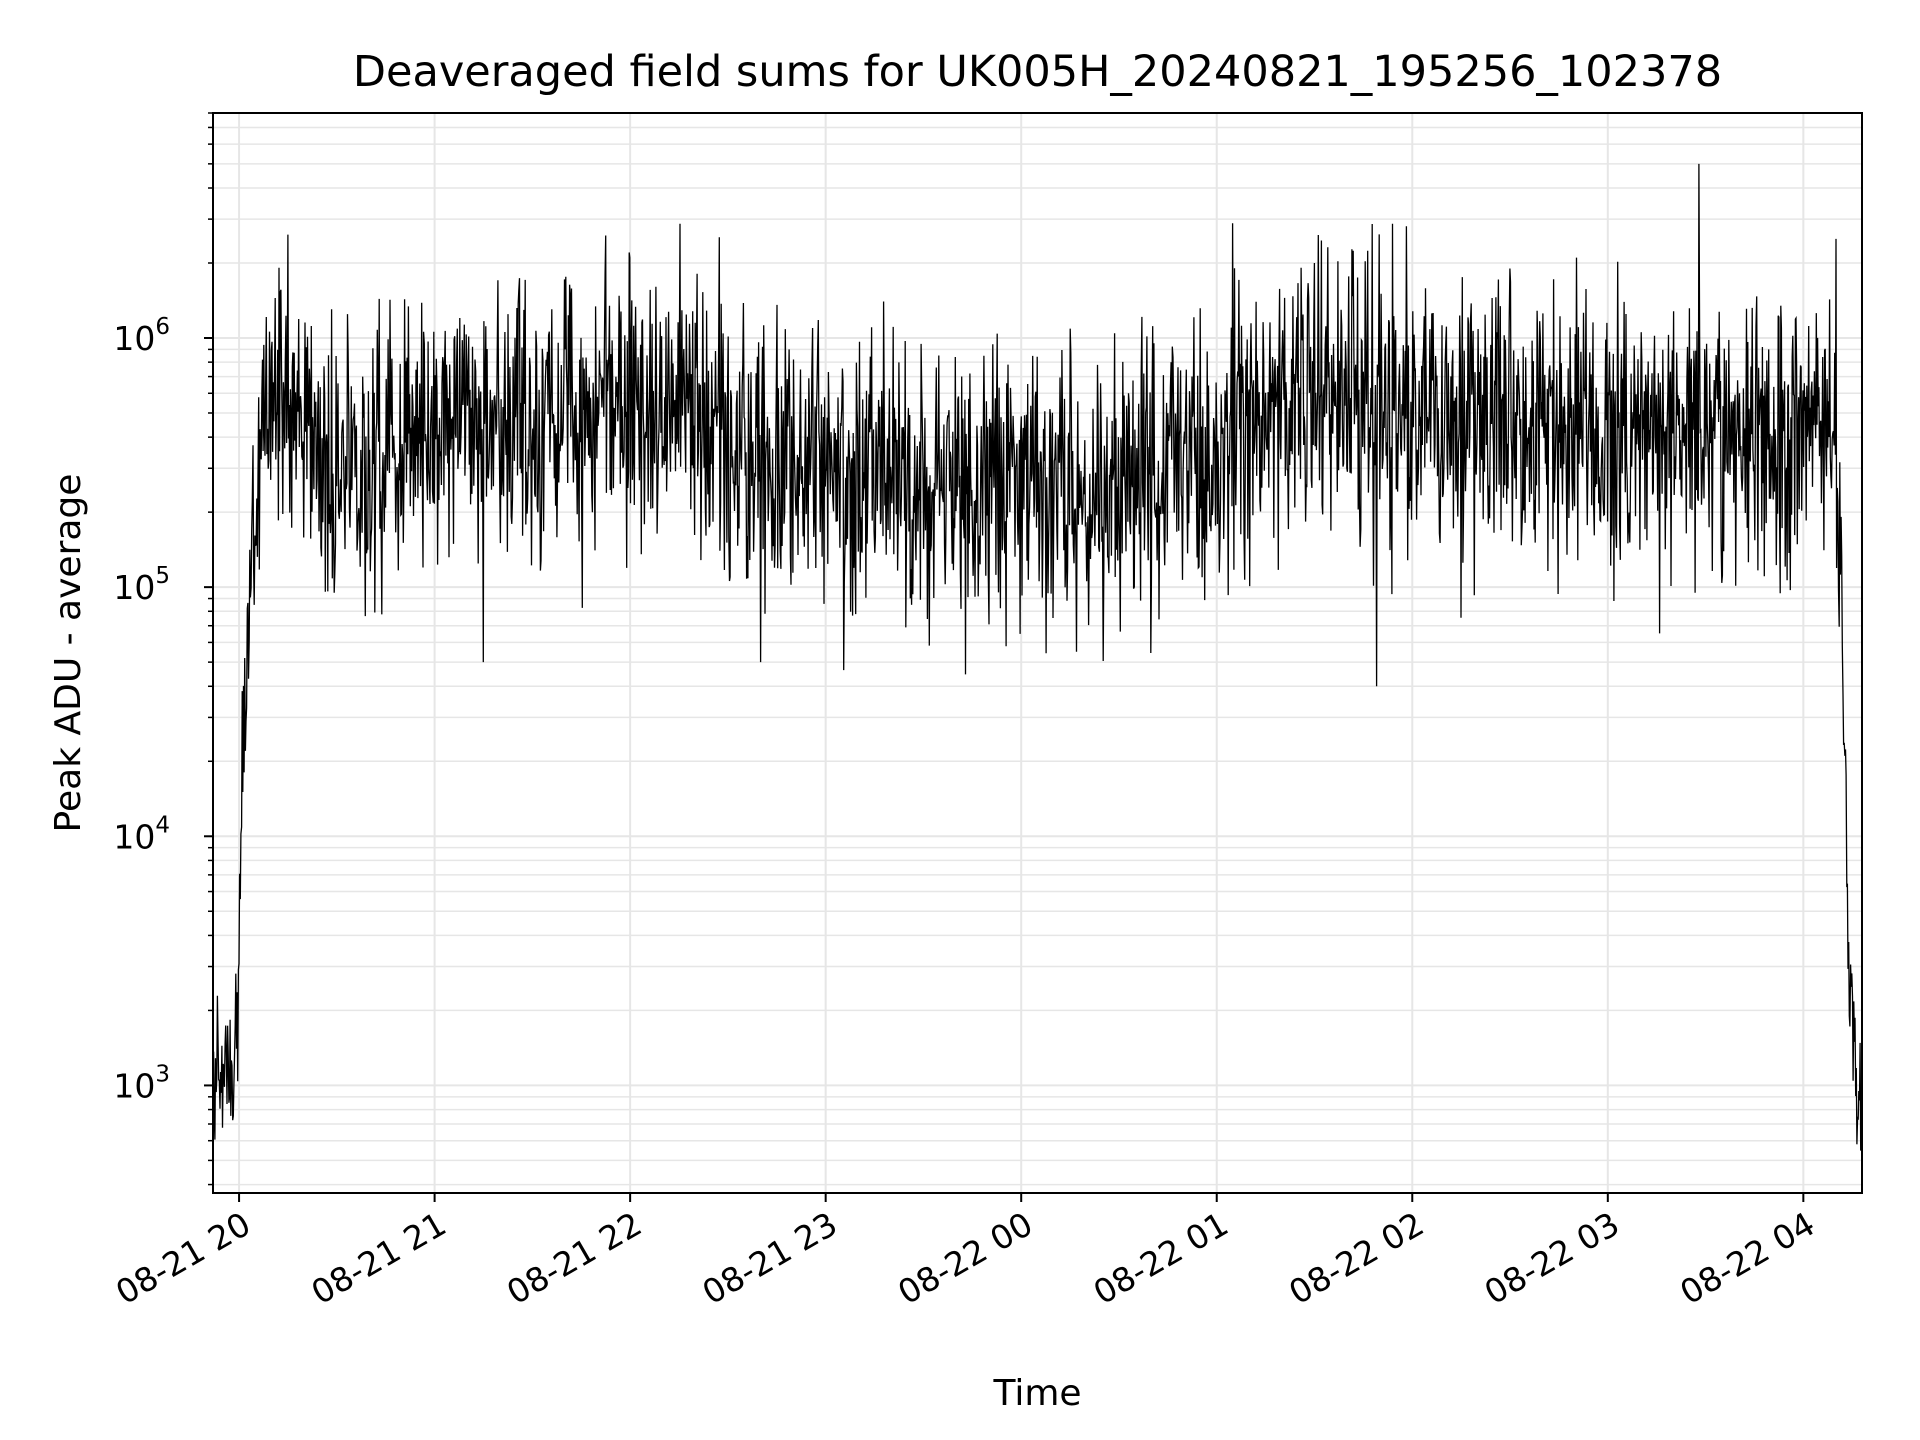  I want to click on y-tick-exponent: 3, so click(162, 1074).